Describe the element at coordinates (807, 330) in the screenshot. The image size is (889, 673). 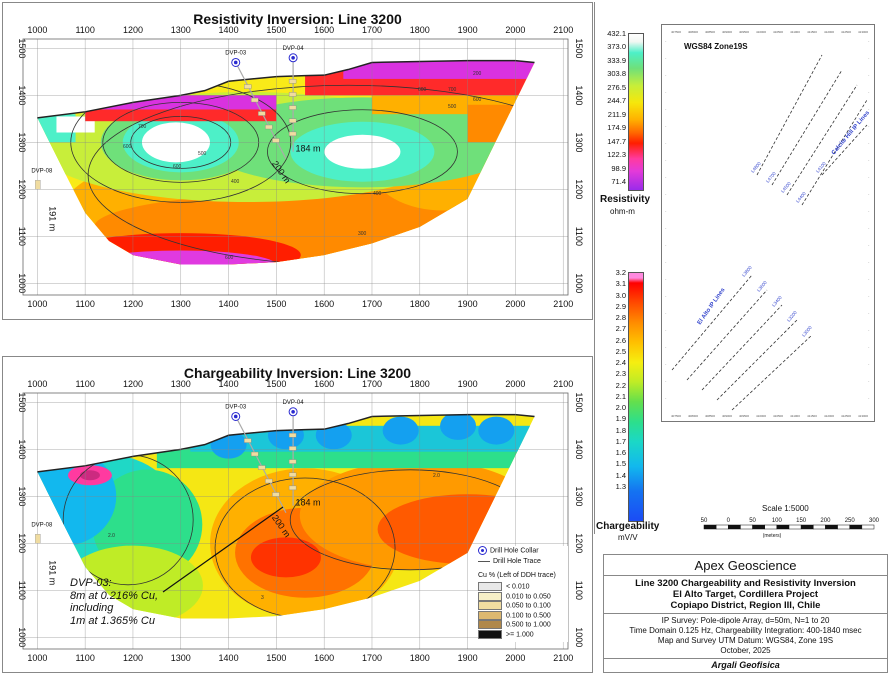
I see `map-line-label: L3000` at that location.